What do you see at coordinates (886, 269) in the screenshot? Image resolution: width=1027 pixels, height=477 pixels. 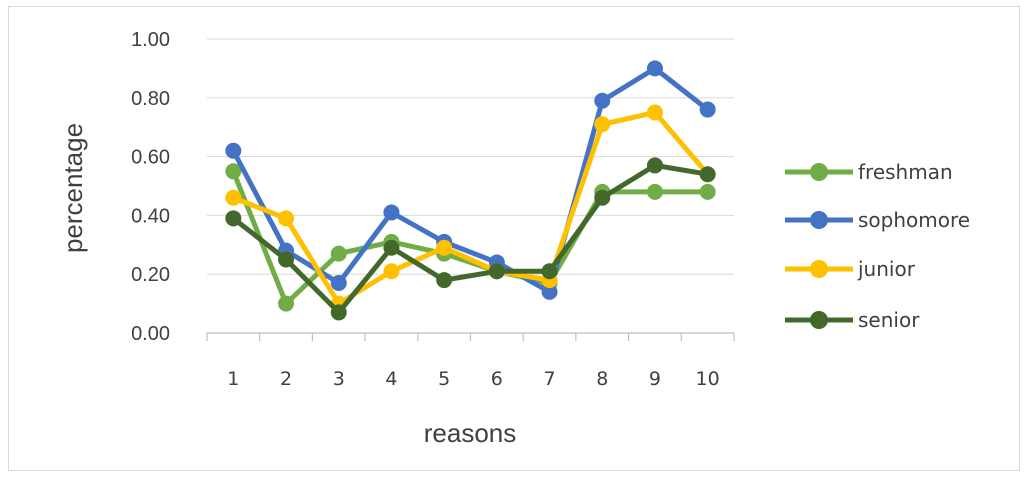 I see `legend-label: junior` at bounding box center [886, 269].